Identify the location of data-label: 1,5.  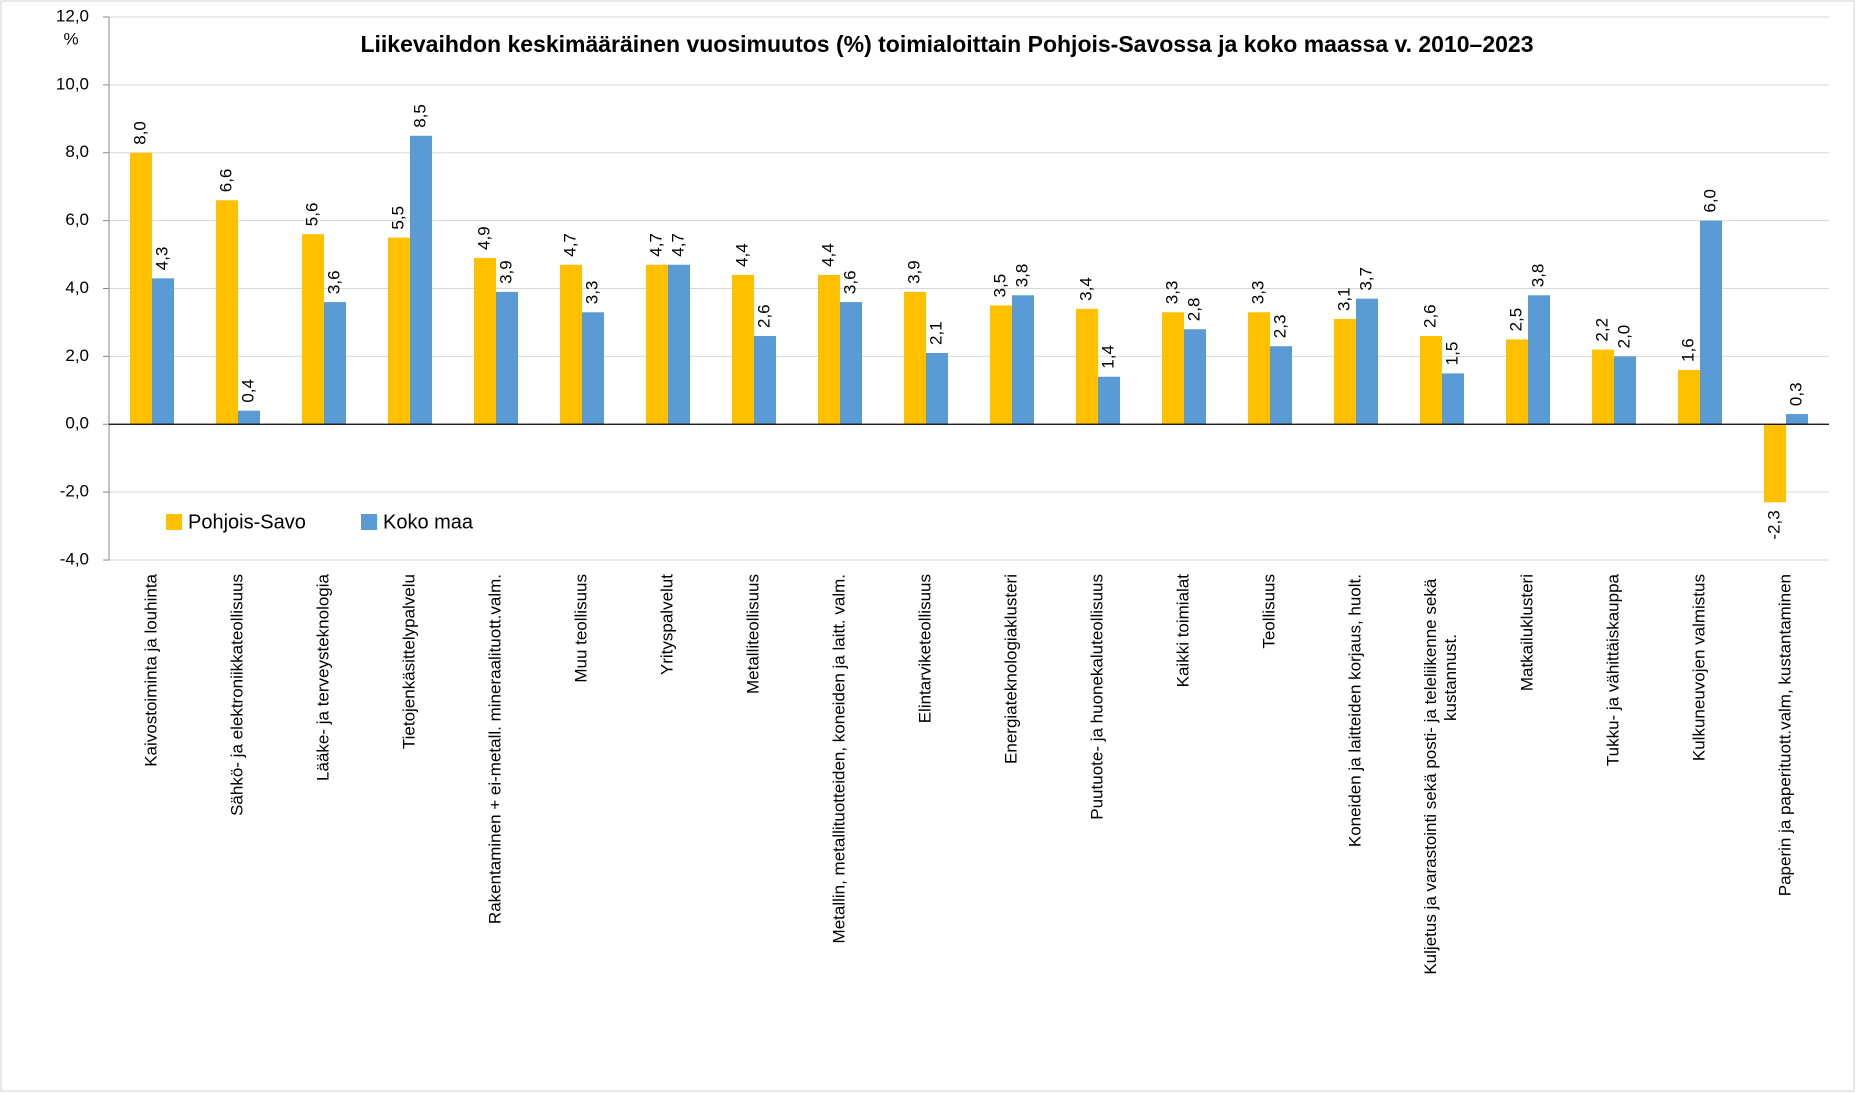
(1451, 354).